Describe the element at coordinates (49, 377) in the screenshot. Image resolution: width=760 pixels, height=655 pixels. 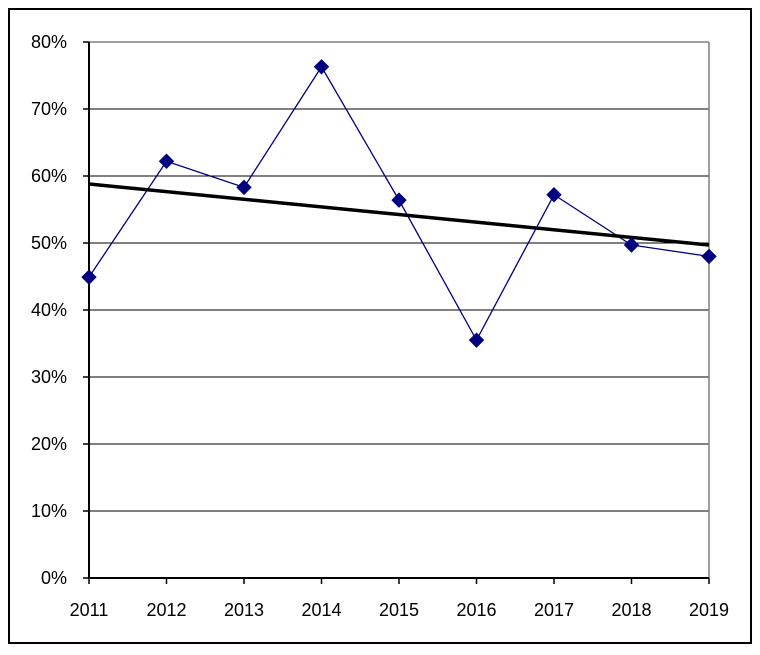
I see `y-tick-label: 30%` at that location.